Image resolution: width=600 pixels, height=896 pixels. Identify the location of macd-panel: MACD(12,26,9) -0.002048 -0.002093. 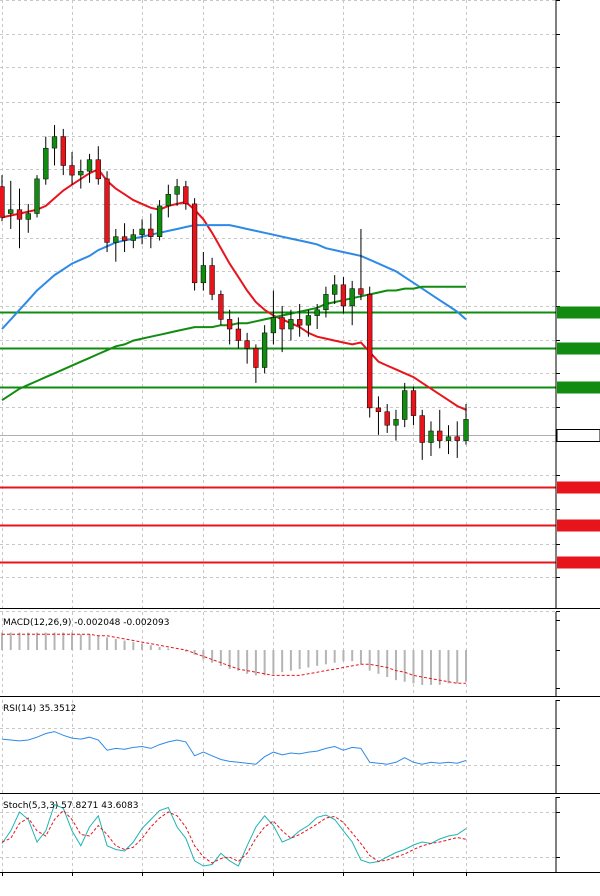
(280, 654).